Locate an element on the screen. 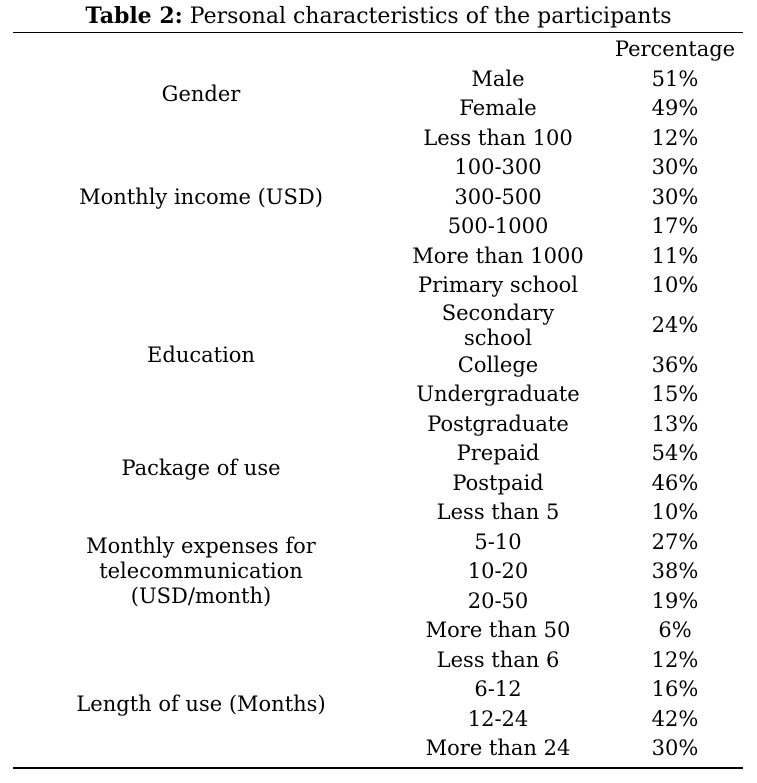  subcategory-cell: Less than 100 is located at coordinates (498, 139).